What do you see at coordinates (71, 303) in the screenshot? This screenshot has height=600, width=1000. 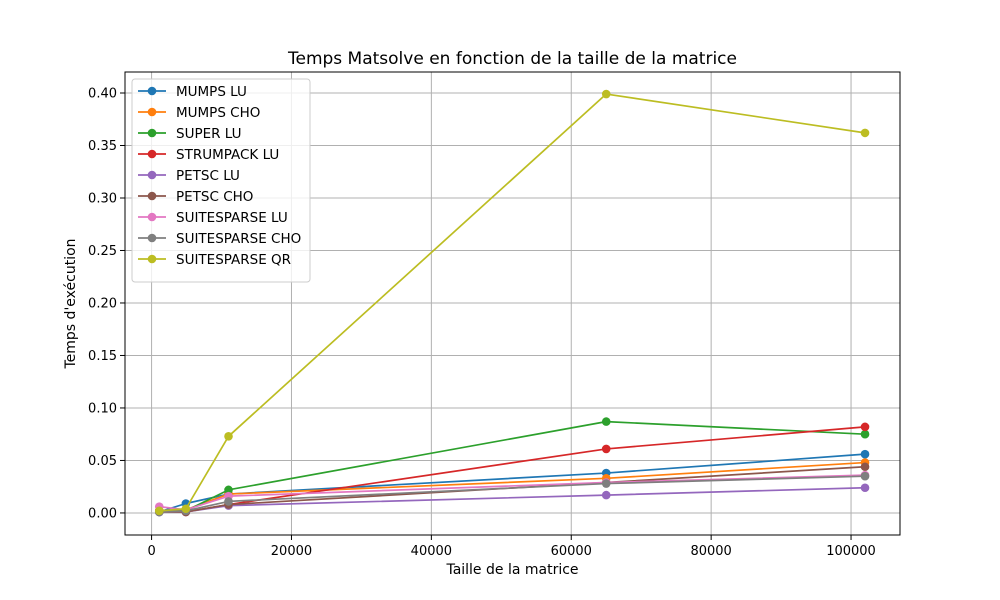 I see `y-axis-label: Temps d'exécution` at bounding box center [71, 303].